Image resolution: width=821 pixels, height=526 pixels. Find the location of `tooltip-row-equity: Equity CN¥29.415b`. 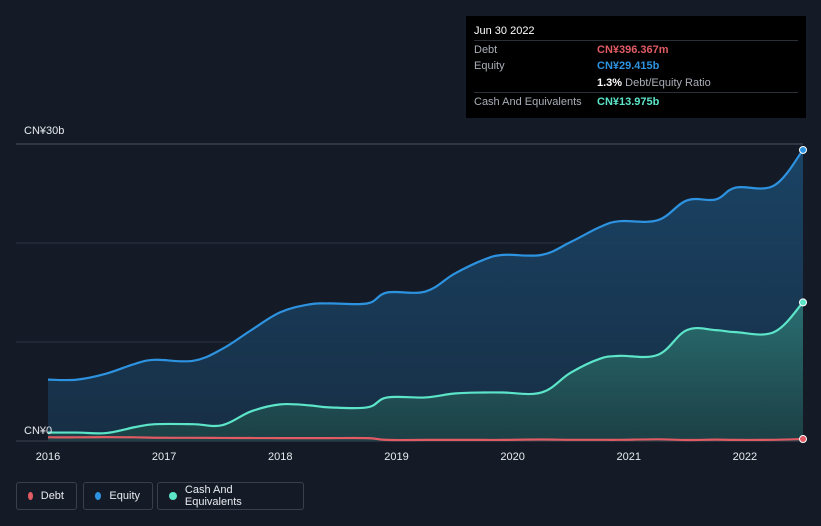

tooltip-row-equity: Equity CN¥29.415b is located at coordinates (636, 65).